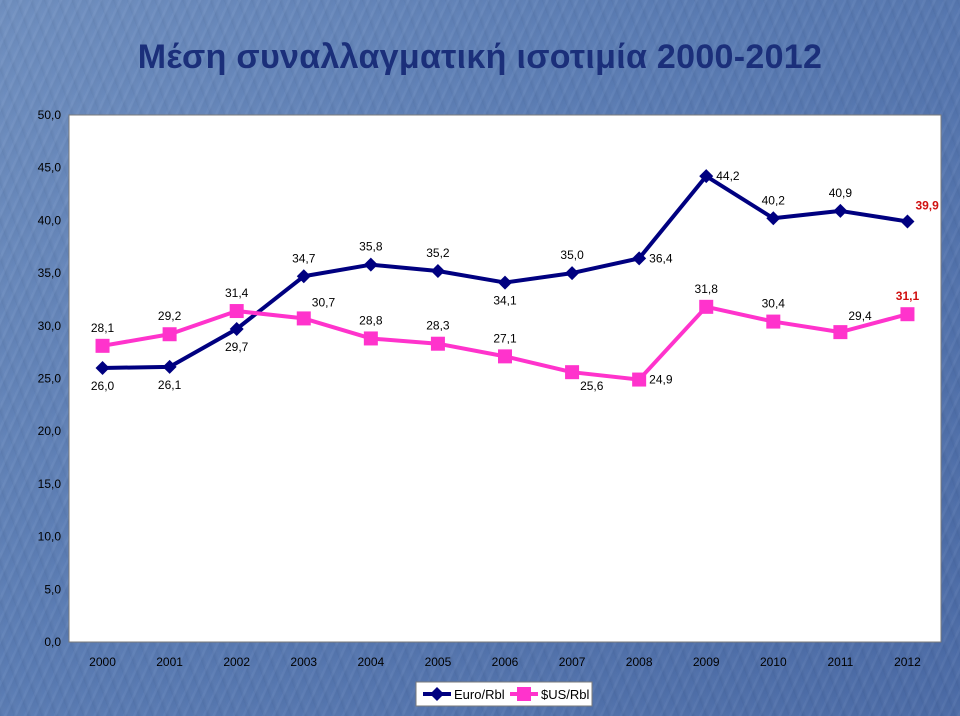 Image resolution: width=960 pixels, height=716 pixels. Describe the element at coordinates (50, 273) in the screenshot. I see `y-tick-label: 35,0` at that location.